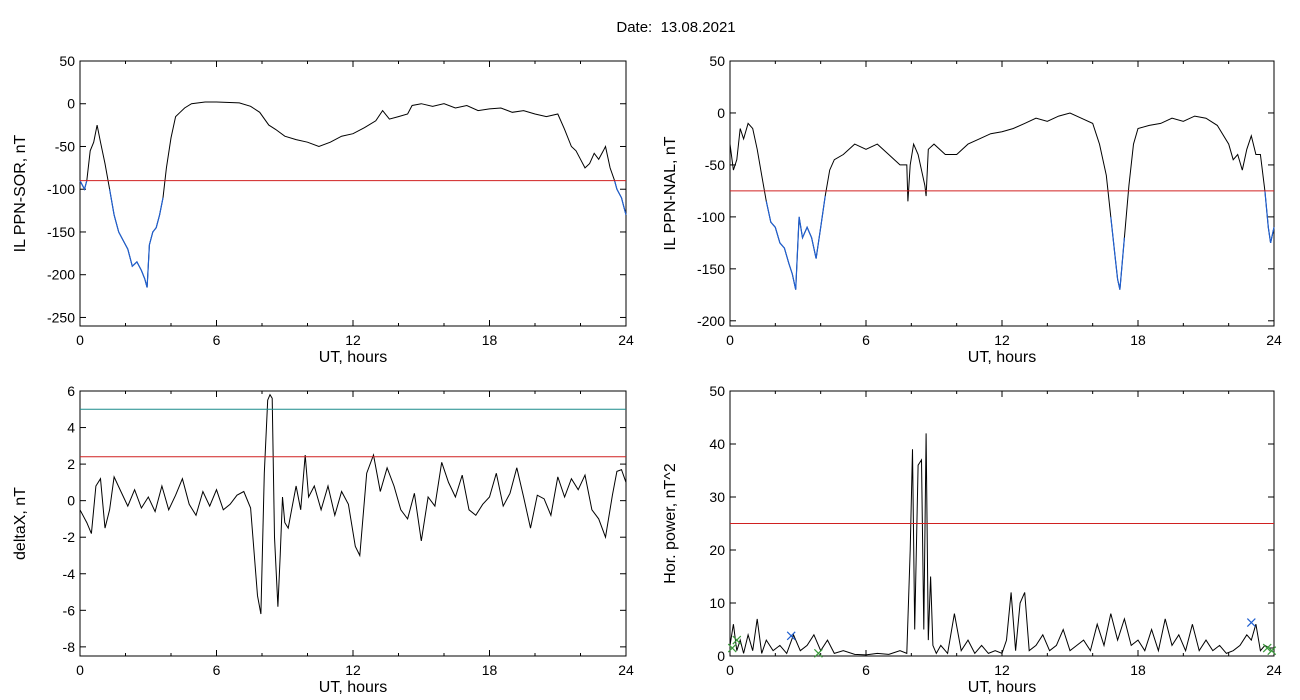  Describe the element at coordinates (69, 574) in the screenshot. I see `y-tick-label: -4` at that location.